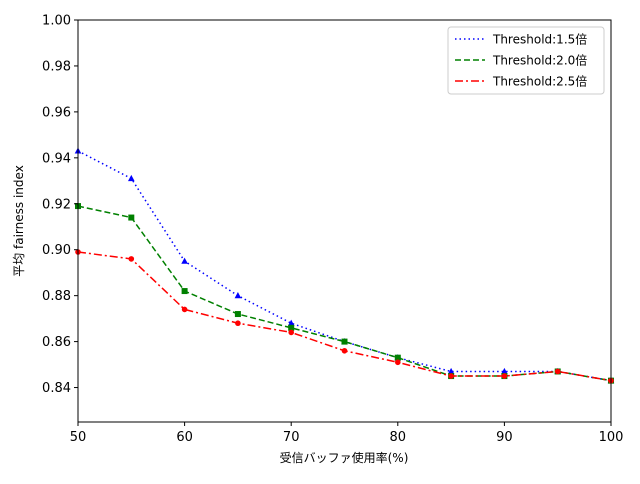  Describe the element at coordinates (56, 296) in the screenshot. I see `y-tick-label: 0.88` at that location.